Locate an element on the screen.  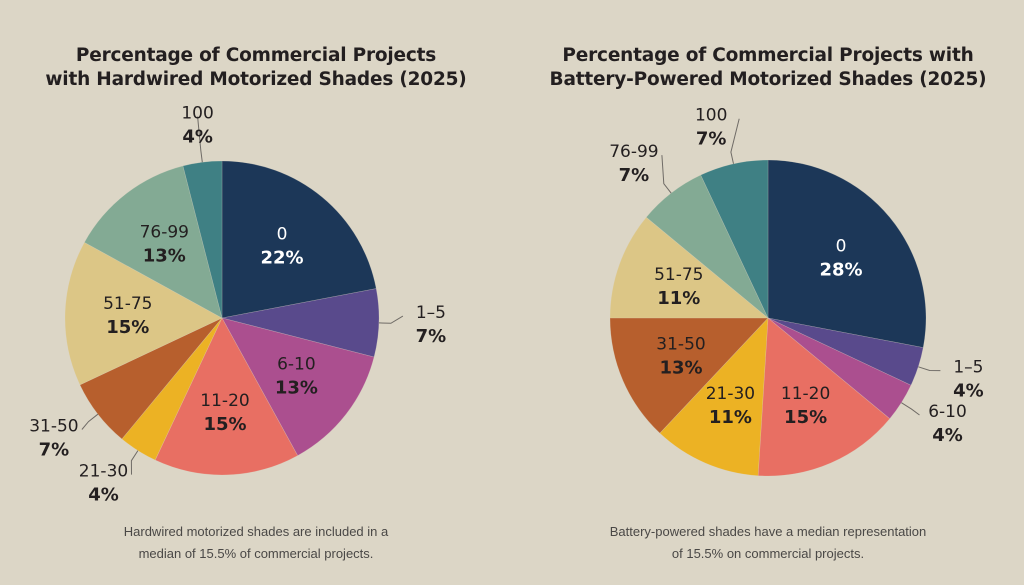
battery-slice-category-label: 76-99 is located at coordinates (633, 152).